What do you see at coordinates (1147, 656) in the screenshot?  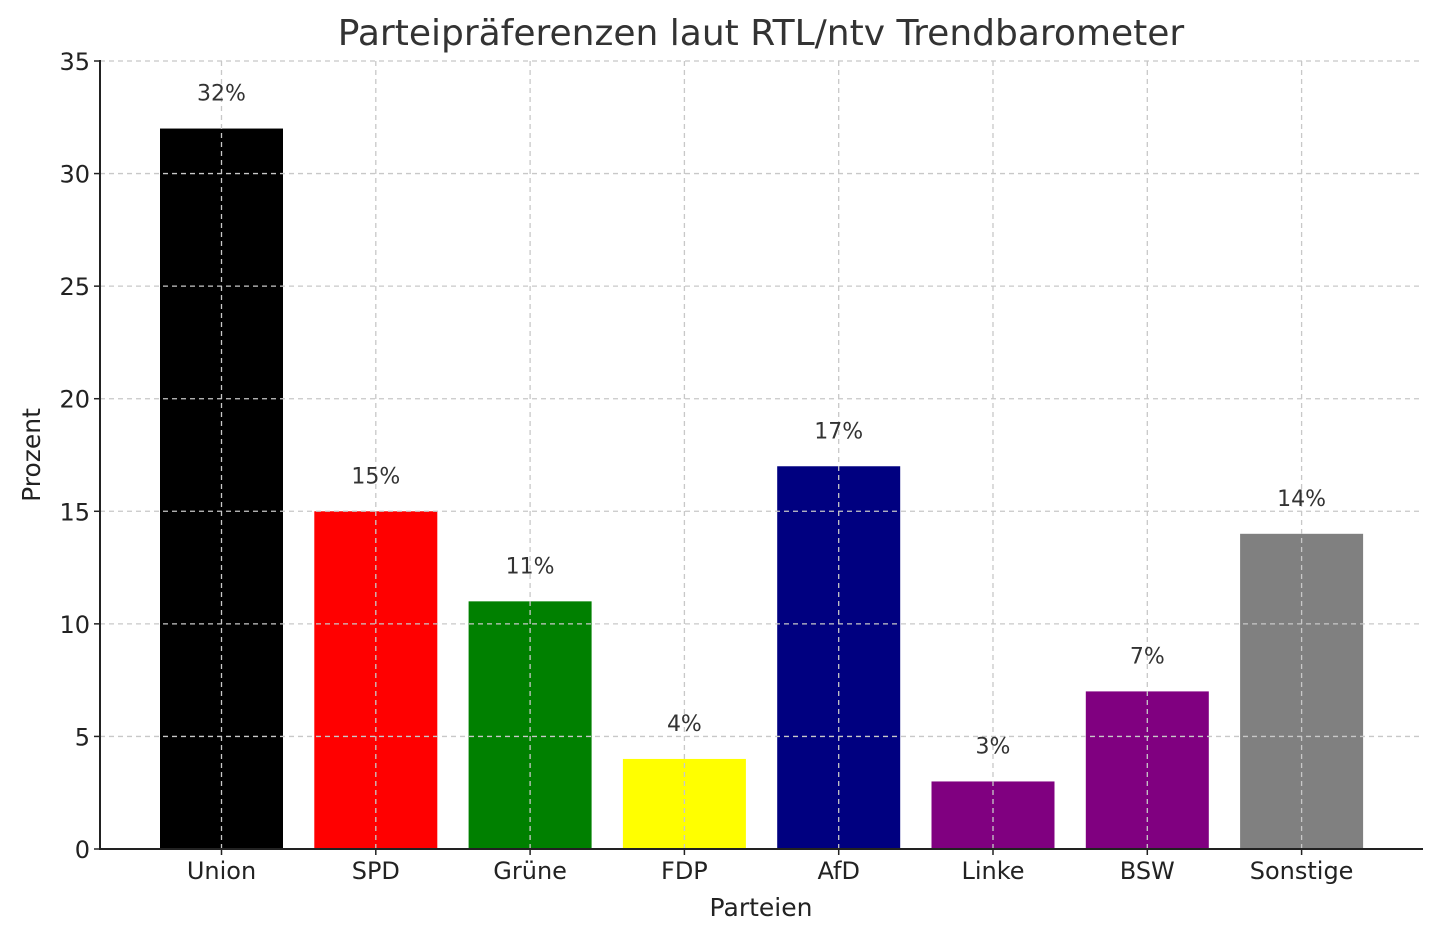 I see `value-label: 7%` at bounding box center [1147, 656].